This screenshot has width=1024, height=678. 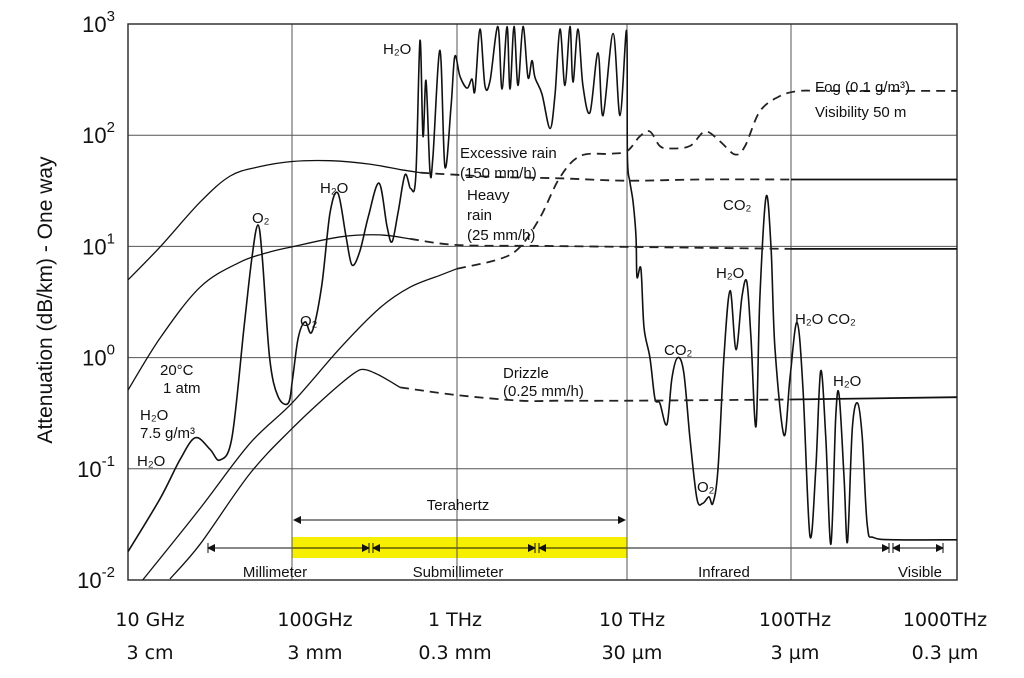 What do you see at coordinates (526, 373) in the screenshot?
I see `annotation-label: Drizzle` at bounding box center [526, 373].